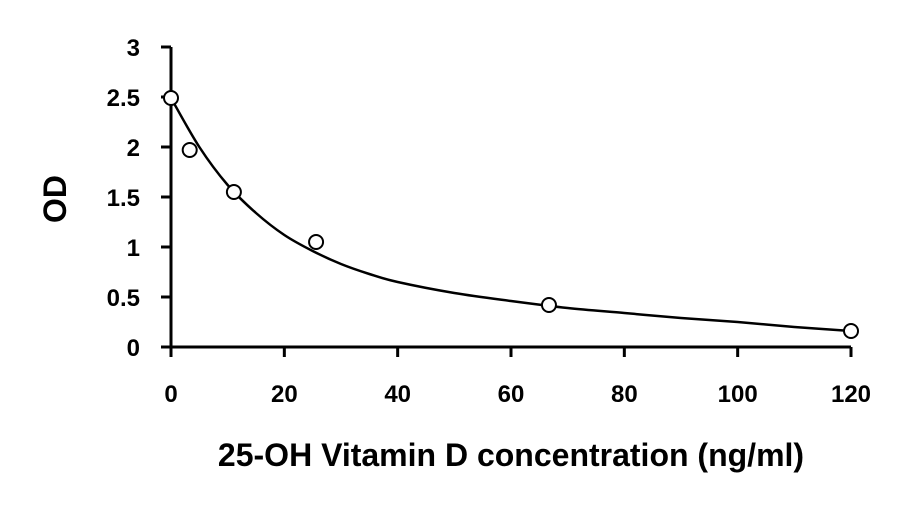 This screenshot has width=922, height=506. What do you see at coordinates (397, 394) in the screenshot?
I see `x-tick-label: 40` at bounding box center [397, 394].